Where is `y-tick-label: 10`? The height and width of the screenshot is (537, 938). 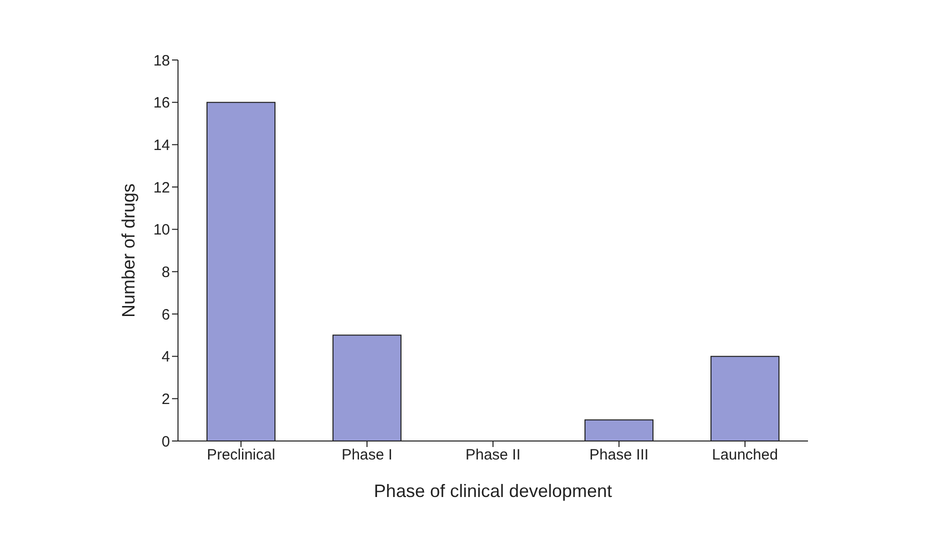 y-tick-label: 10 is located at coordinates (161, 230).